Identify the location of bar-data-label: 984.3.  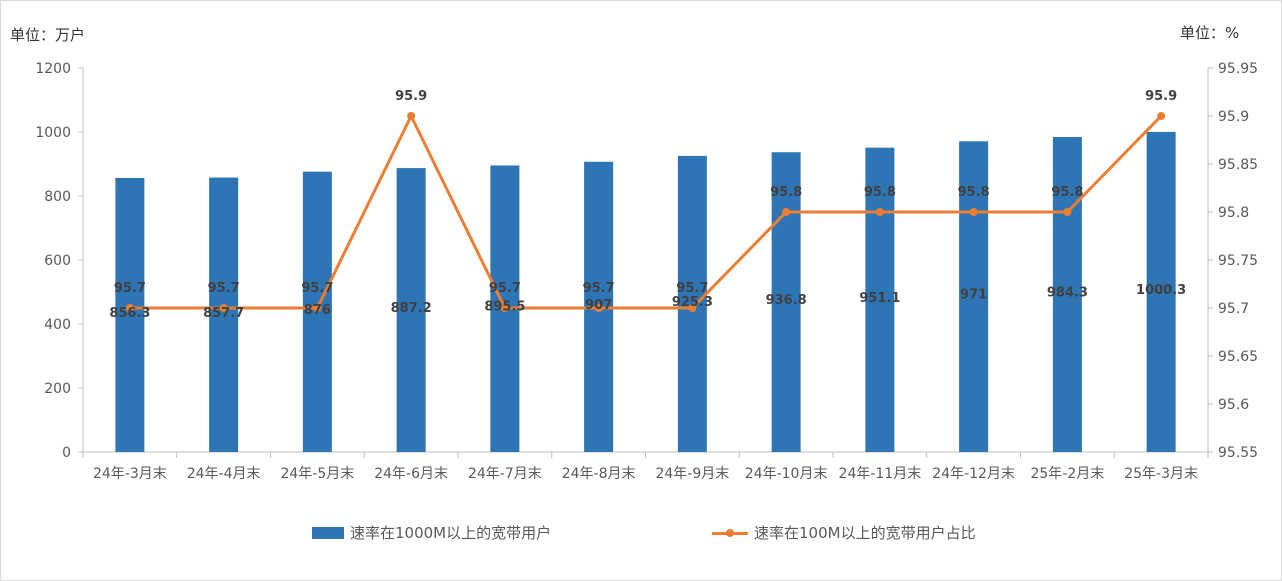
(1067, 293).